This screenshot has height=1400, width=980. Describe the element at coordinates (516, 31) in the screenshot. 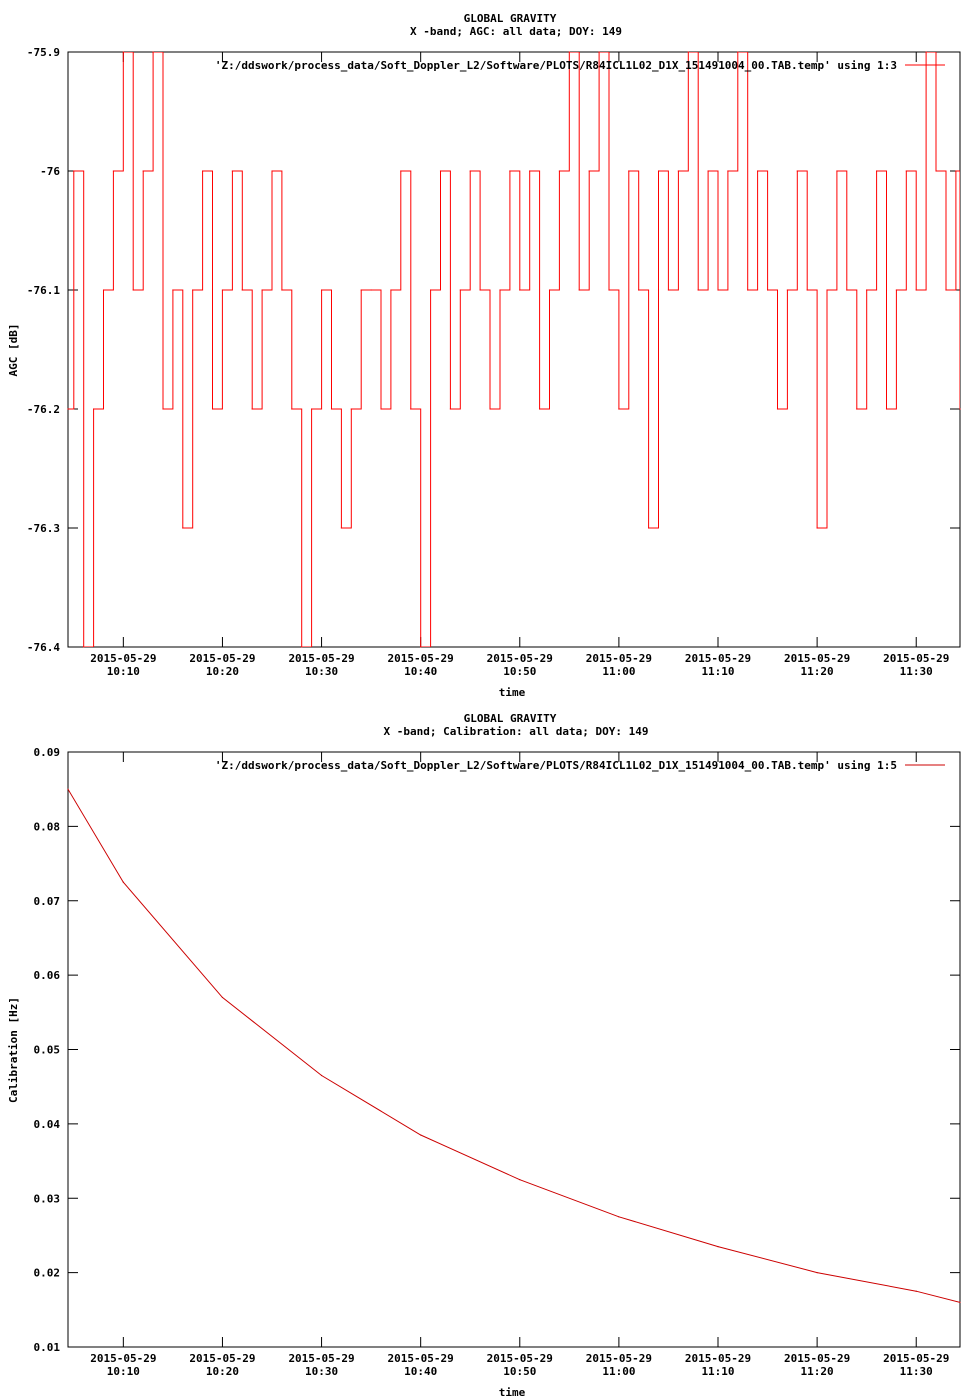

I see `chart-subtitle: X -band; AGC: all data; DOY: 149` at that location.